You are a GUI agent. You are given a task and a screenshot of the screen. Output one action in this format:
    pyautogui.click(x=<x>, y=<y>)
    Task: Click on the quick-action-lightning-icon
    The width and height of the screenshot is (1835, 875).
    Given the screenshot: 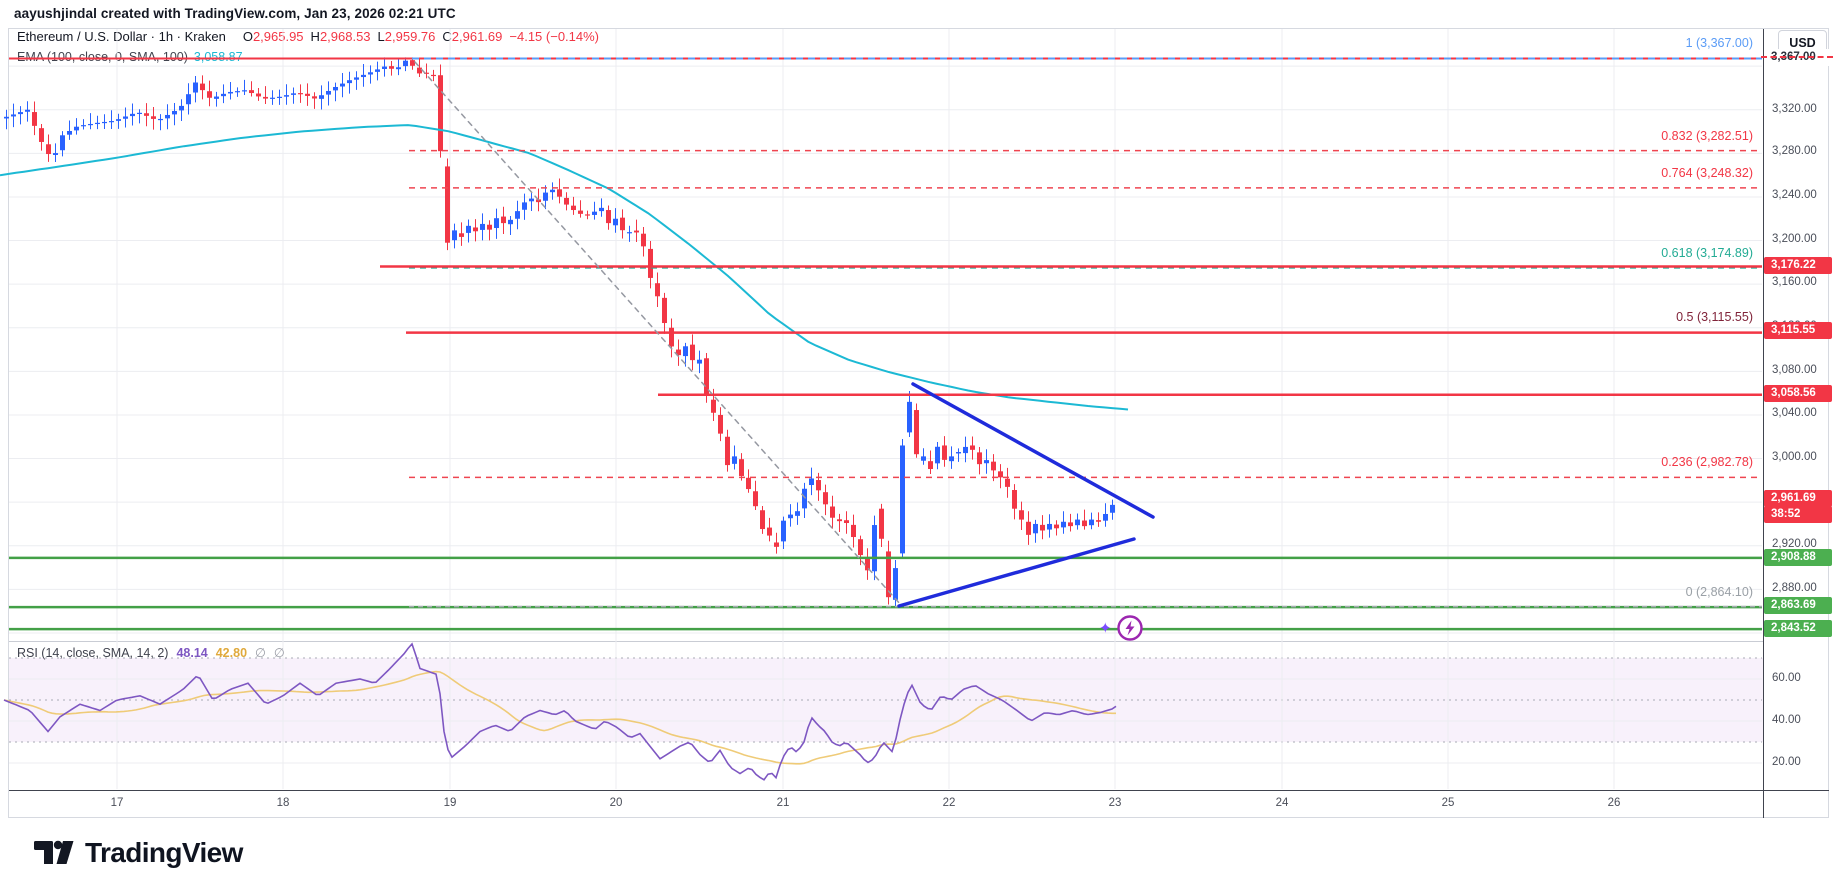 What is the action you would take?
    pyautogui.click(x=1130, y=628)
    